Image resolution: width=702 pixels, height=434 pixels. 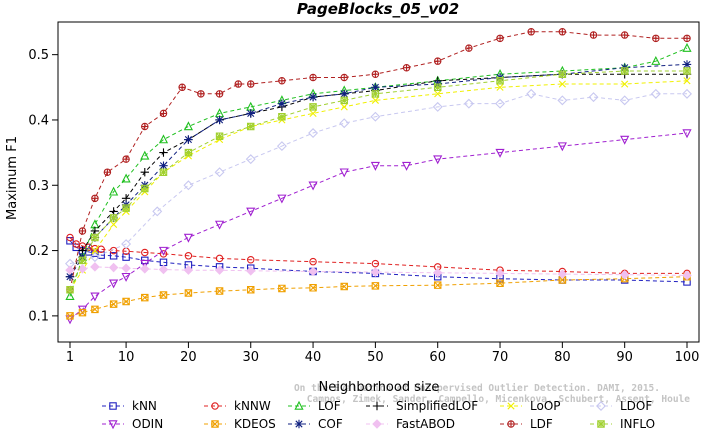 I want to click on data-point-knn, so click(x=113, y=256).